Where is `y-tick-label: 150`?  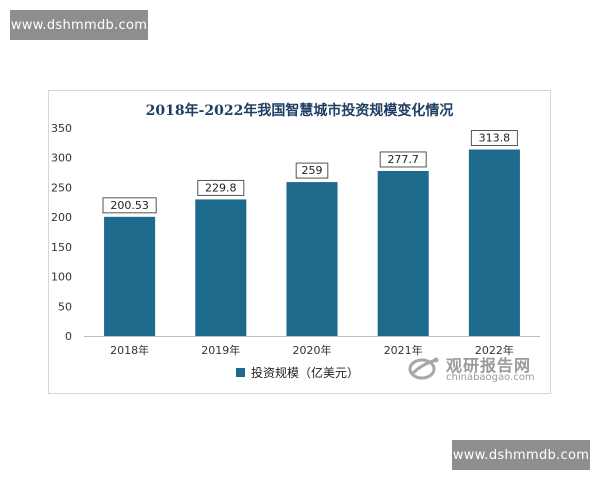 y-tick-label: 150 is located at coordinates (61, 247).